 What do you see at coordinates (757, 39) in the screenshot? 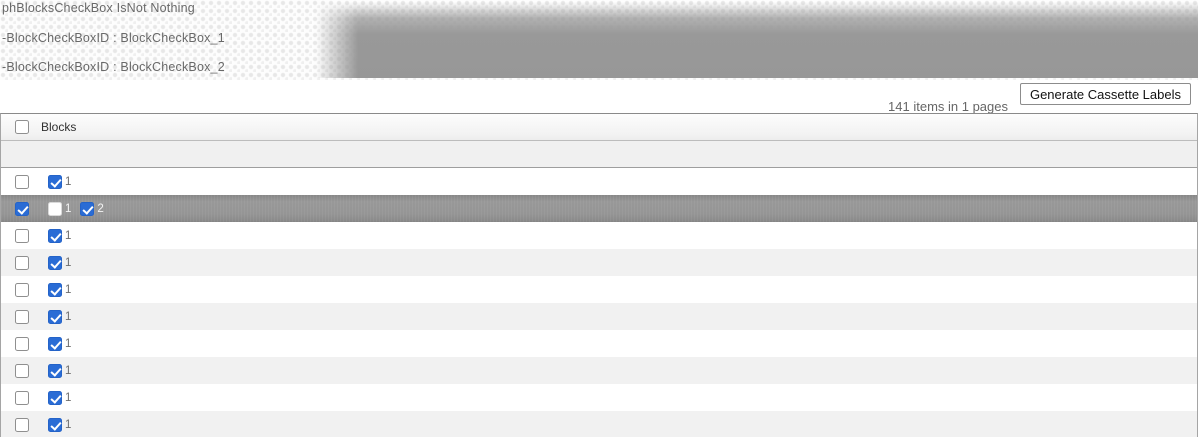
I see `gray-banner-box` at bounding box center [757, 39].